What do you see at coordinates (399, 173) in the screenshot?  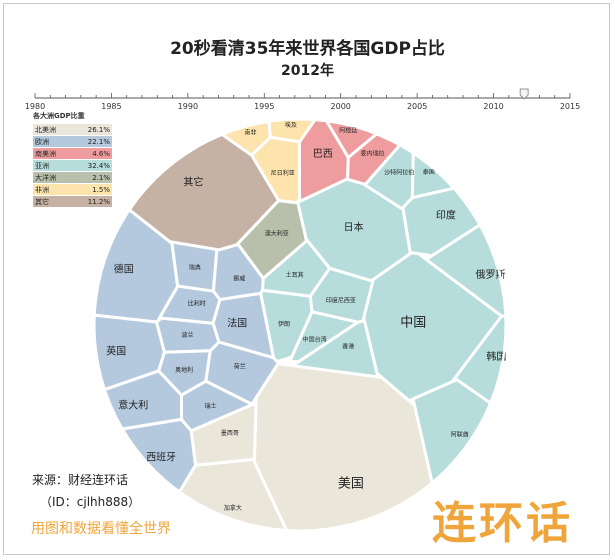 I see `country-label: 沙特阿拉伯` at bounding box center [399, 173].